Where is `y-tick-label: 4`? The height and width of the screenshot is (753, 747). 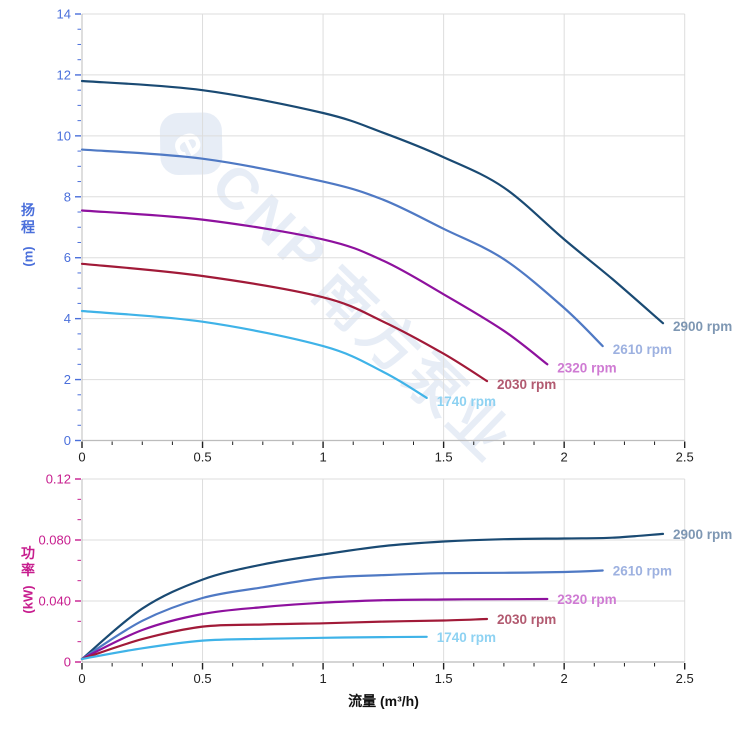 y-tick-label: 4 is located at coordinates (67, 318).